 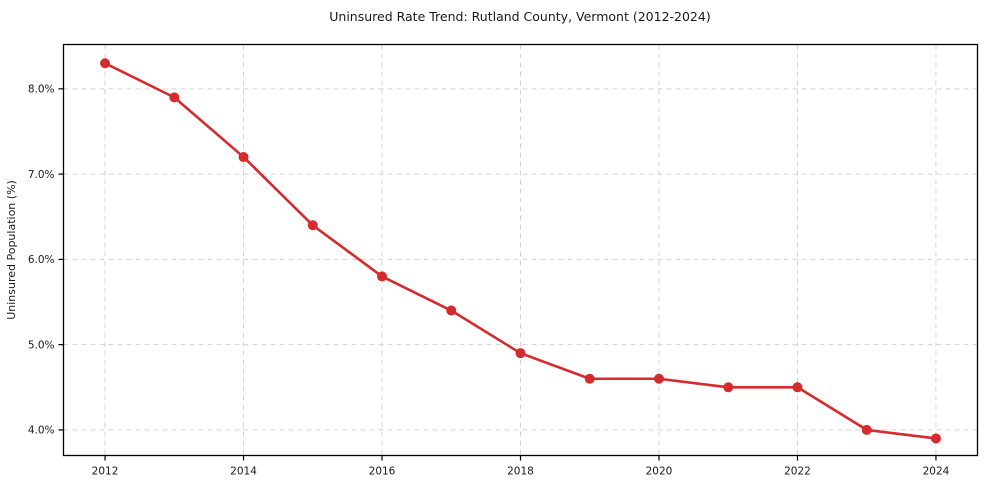 I want to click on y-tick-label: 5.0%, so click(x=41, y=345).